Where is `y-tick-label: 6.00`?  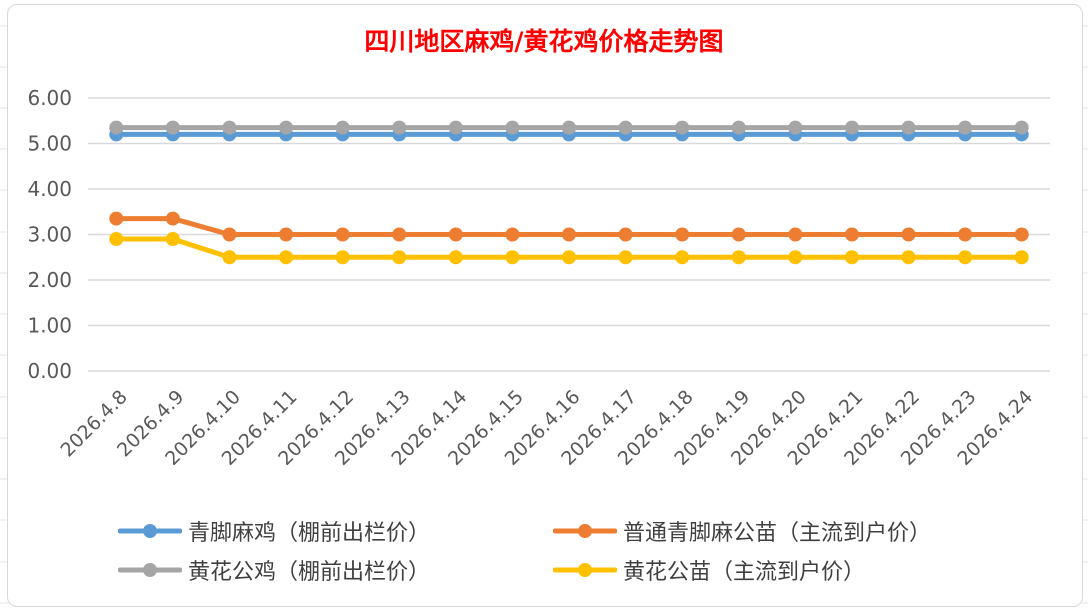 y-tick-label: 6.00 is located at coordinates (49, 98).